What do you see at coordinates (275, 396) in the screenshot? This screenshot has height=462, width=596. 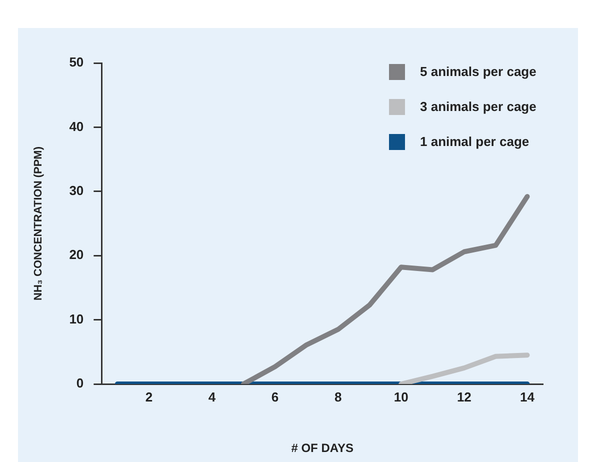 I see `x-tick-label: 6` at bounding box center [275, 396].